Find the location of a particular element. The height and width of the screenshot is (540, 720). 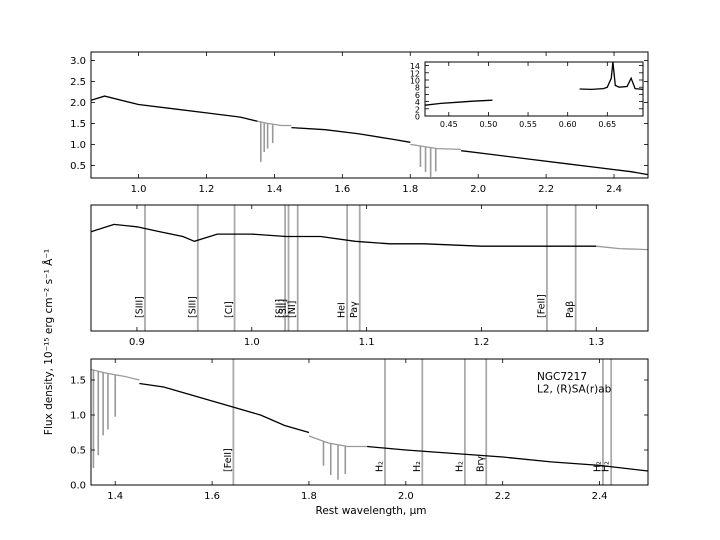

top-panel-inset-ytick-label-7: 14 is located at coordinates (415, 66).